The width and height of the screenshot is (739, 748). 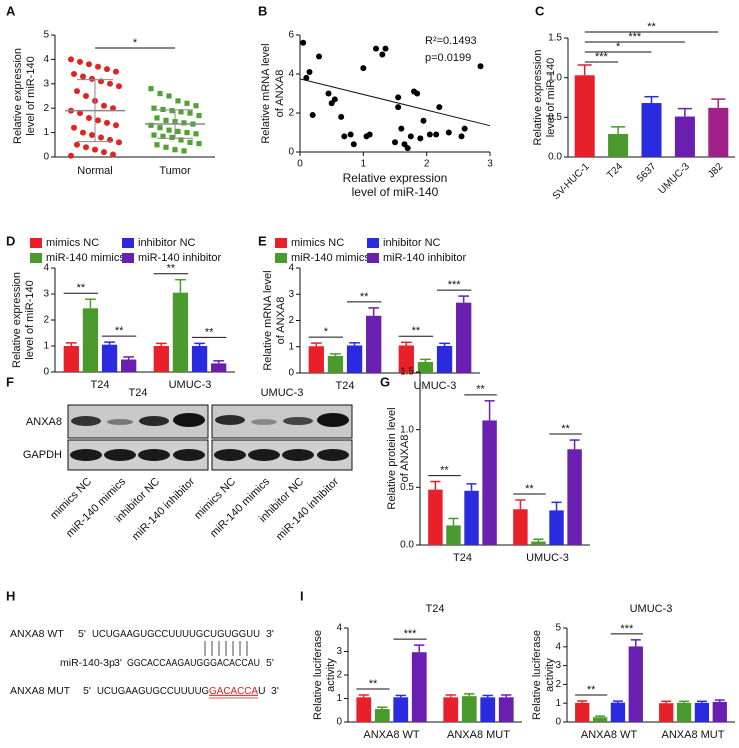 I want to click on blot-lane-label: miR-140 inhibitor, so click(x=164, y=509).